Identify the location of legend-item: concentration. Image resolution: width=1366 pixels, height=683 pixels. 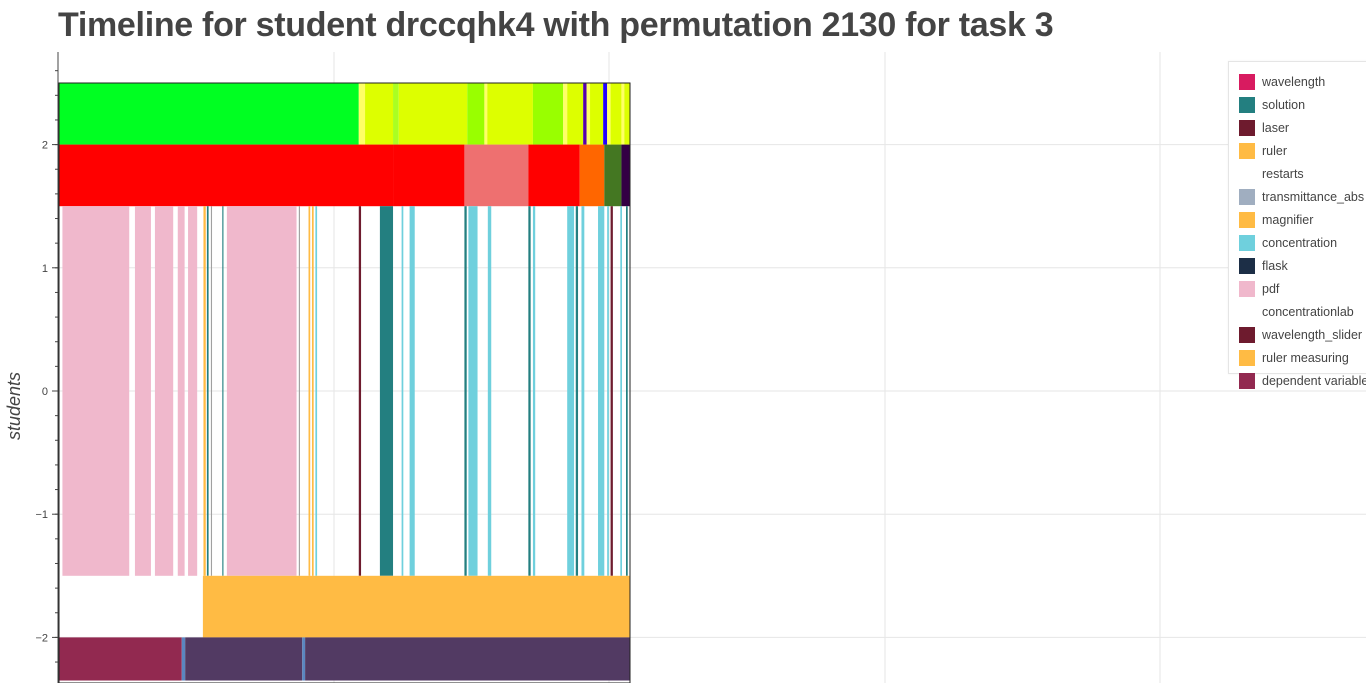
(1288, 243).